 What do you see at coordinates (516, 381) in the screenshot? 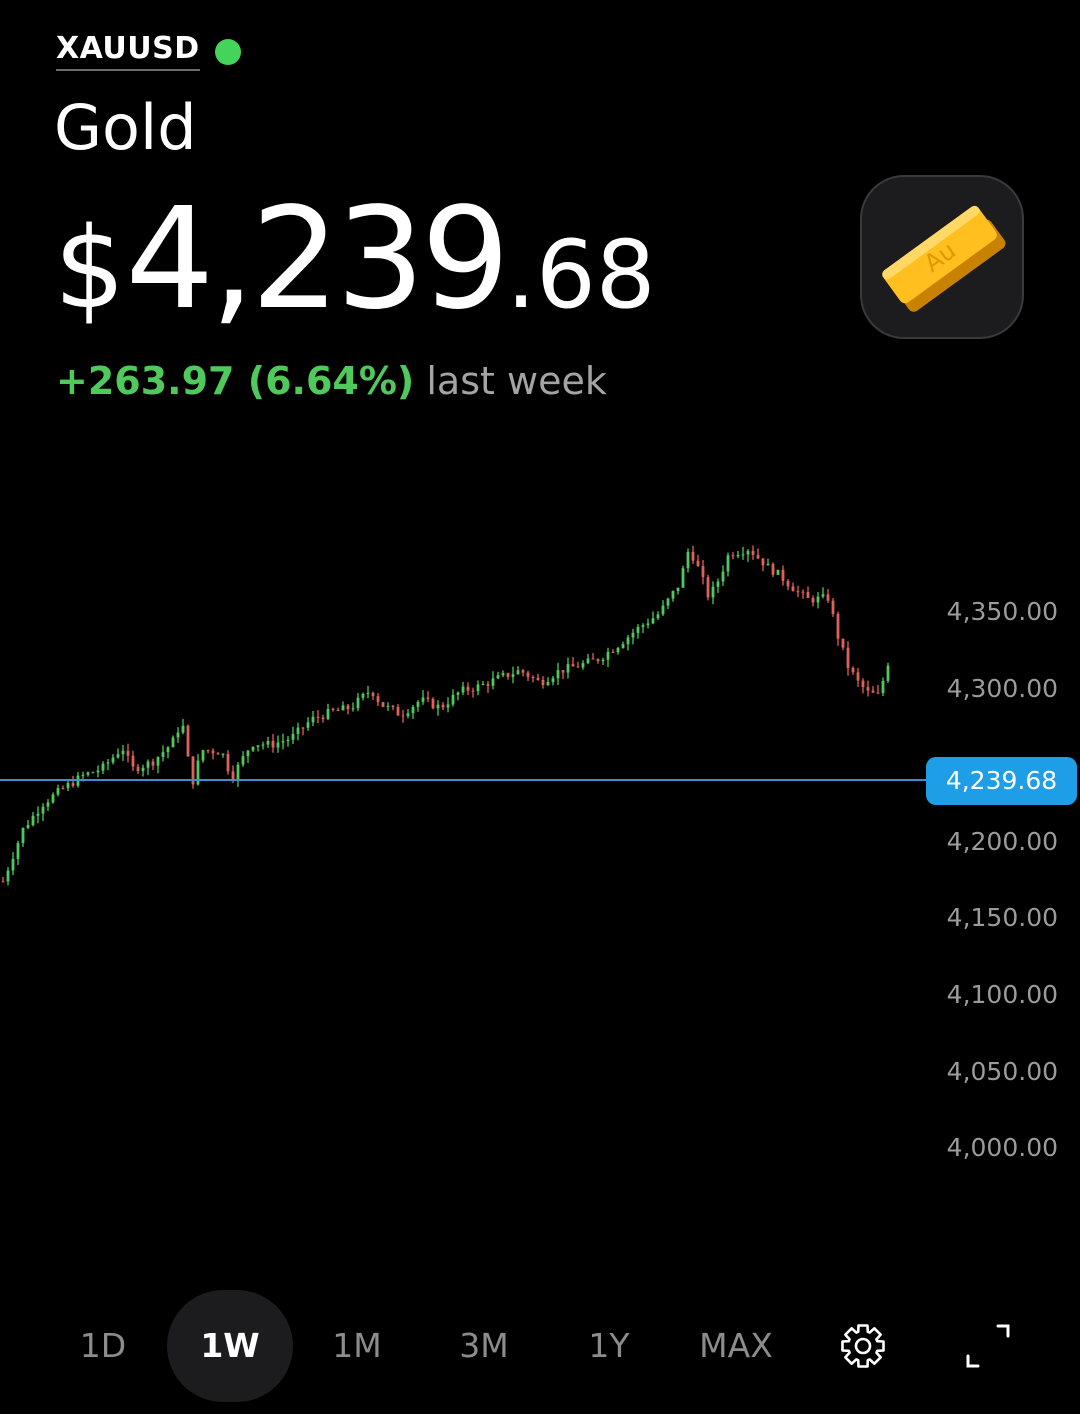
I see `price-change-period: last week` at bounding box center [516, 381].